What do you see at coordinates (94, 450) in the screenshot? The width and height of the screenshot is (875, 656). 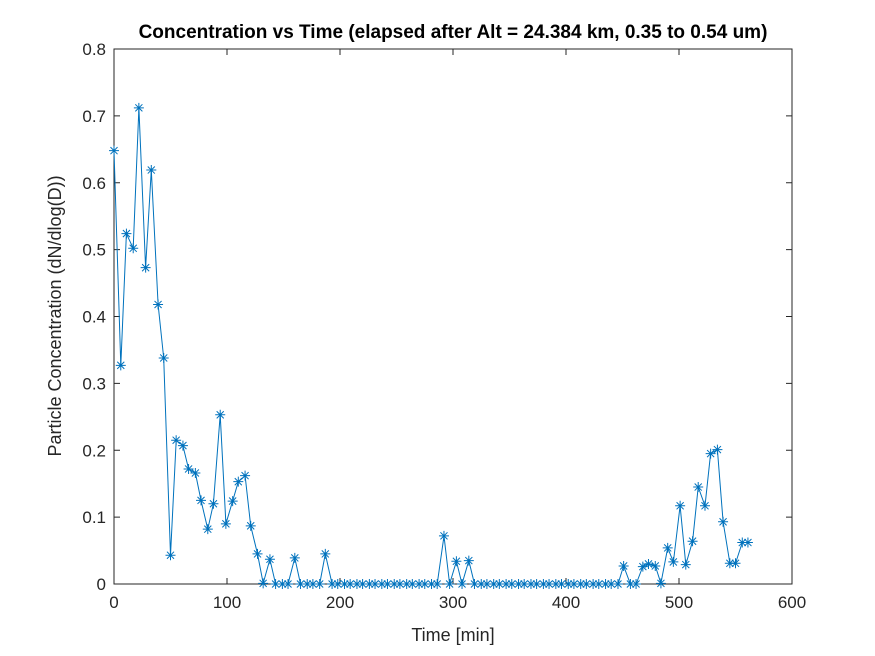 I see `y-tick-label: 0.2` at bounding box center [94, 450].